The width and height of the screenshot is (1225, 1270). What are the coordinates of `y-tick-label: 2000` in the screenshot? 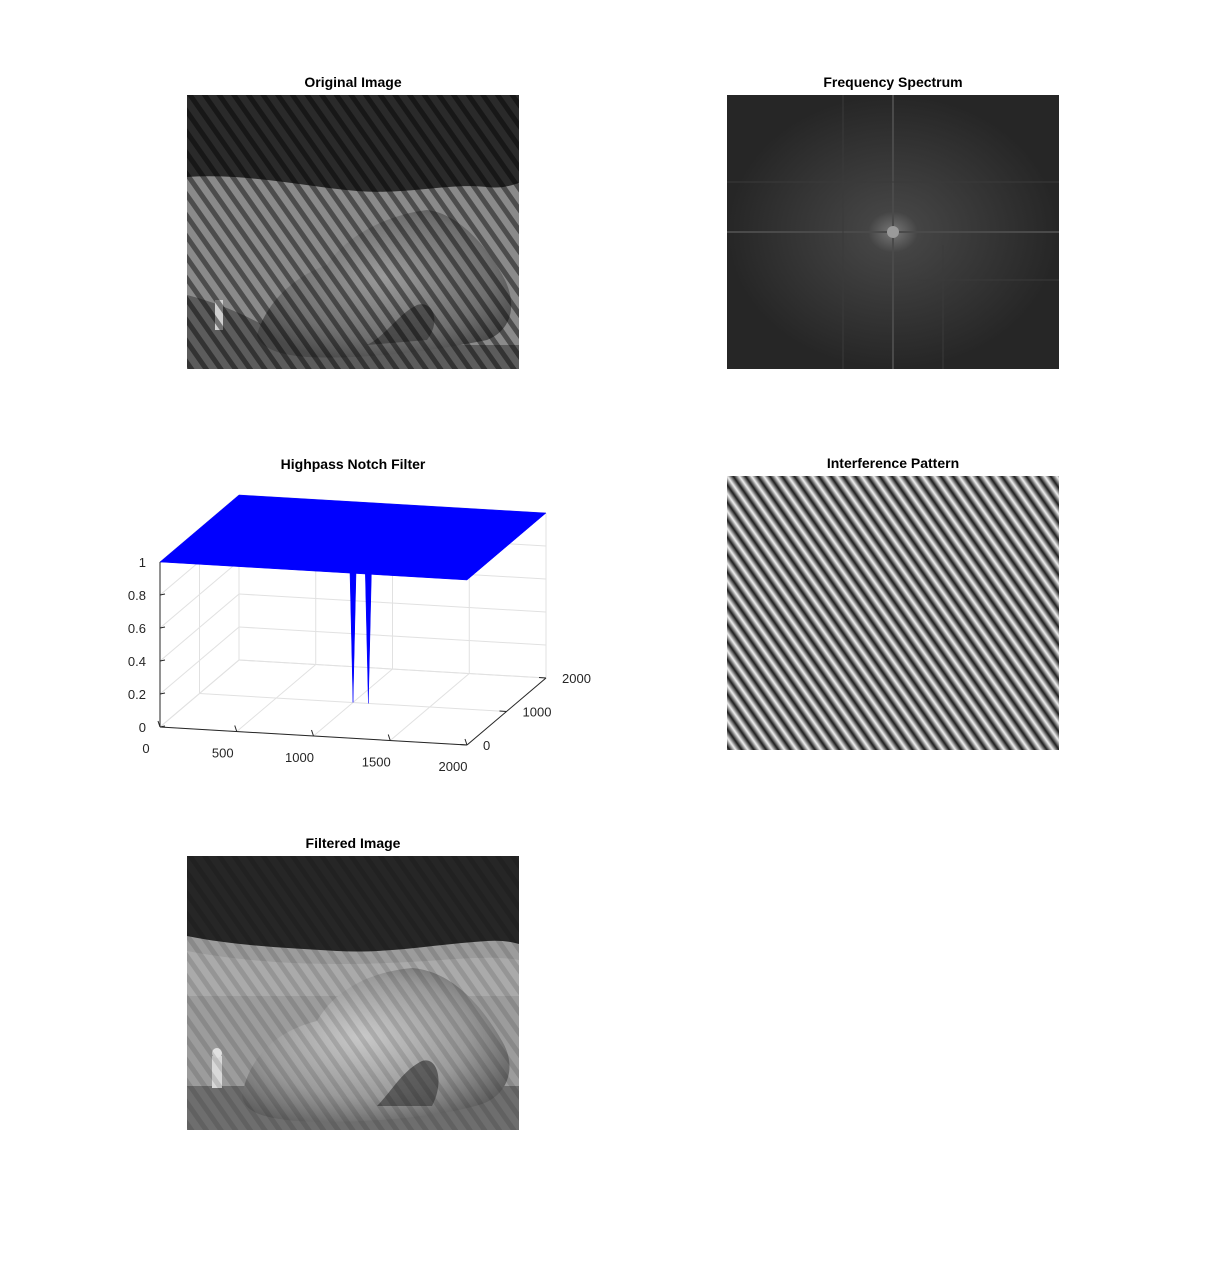 It's located at (576, 678).